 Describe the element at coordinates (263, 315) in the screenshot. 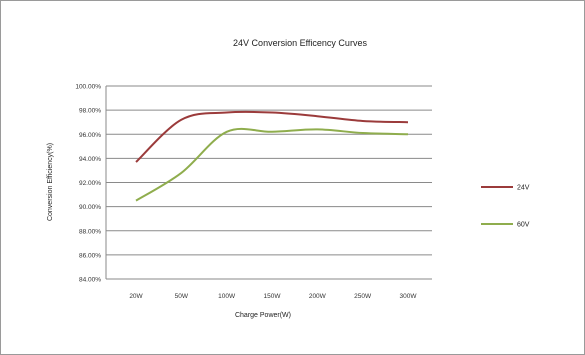

I see `x-axis-title: Charge Power(W)` at that location.